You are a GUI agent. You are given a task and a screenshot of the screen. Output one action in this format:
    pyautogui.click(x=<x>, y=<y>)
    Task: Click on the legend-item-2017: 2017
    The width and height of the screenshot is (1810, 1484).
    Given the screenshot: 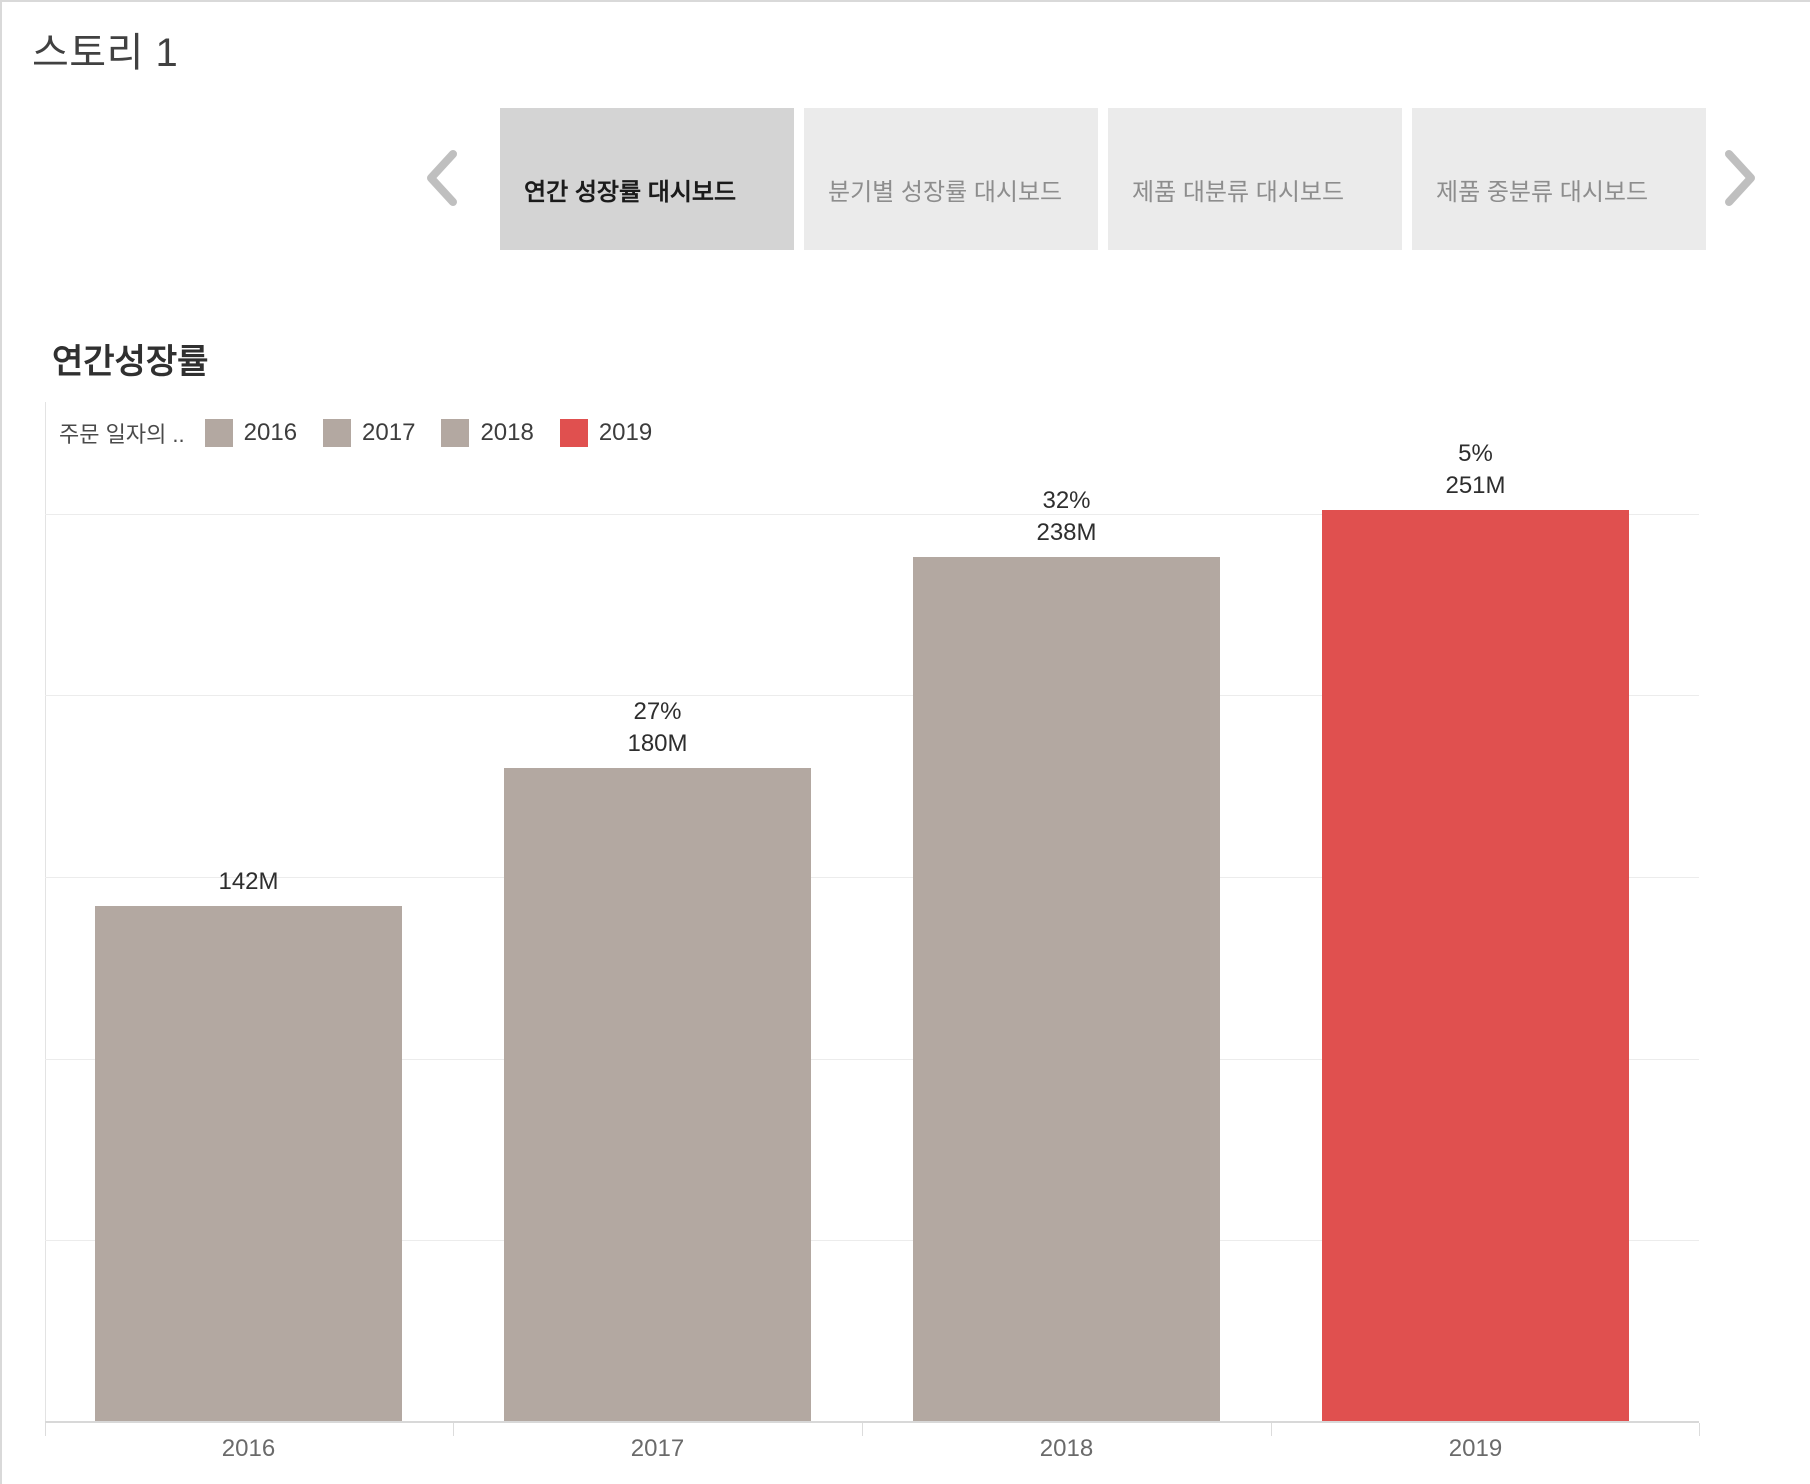 What is the action you would take?
    pyautogui.click(x=369, y=433)
    